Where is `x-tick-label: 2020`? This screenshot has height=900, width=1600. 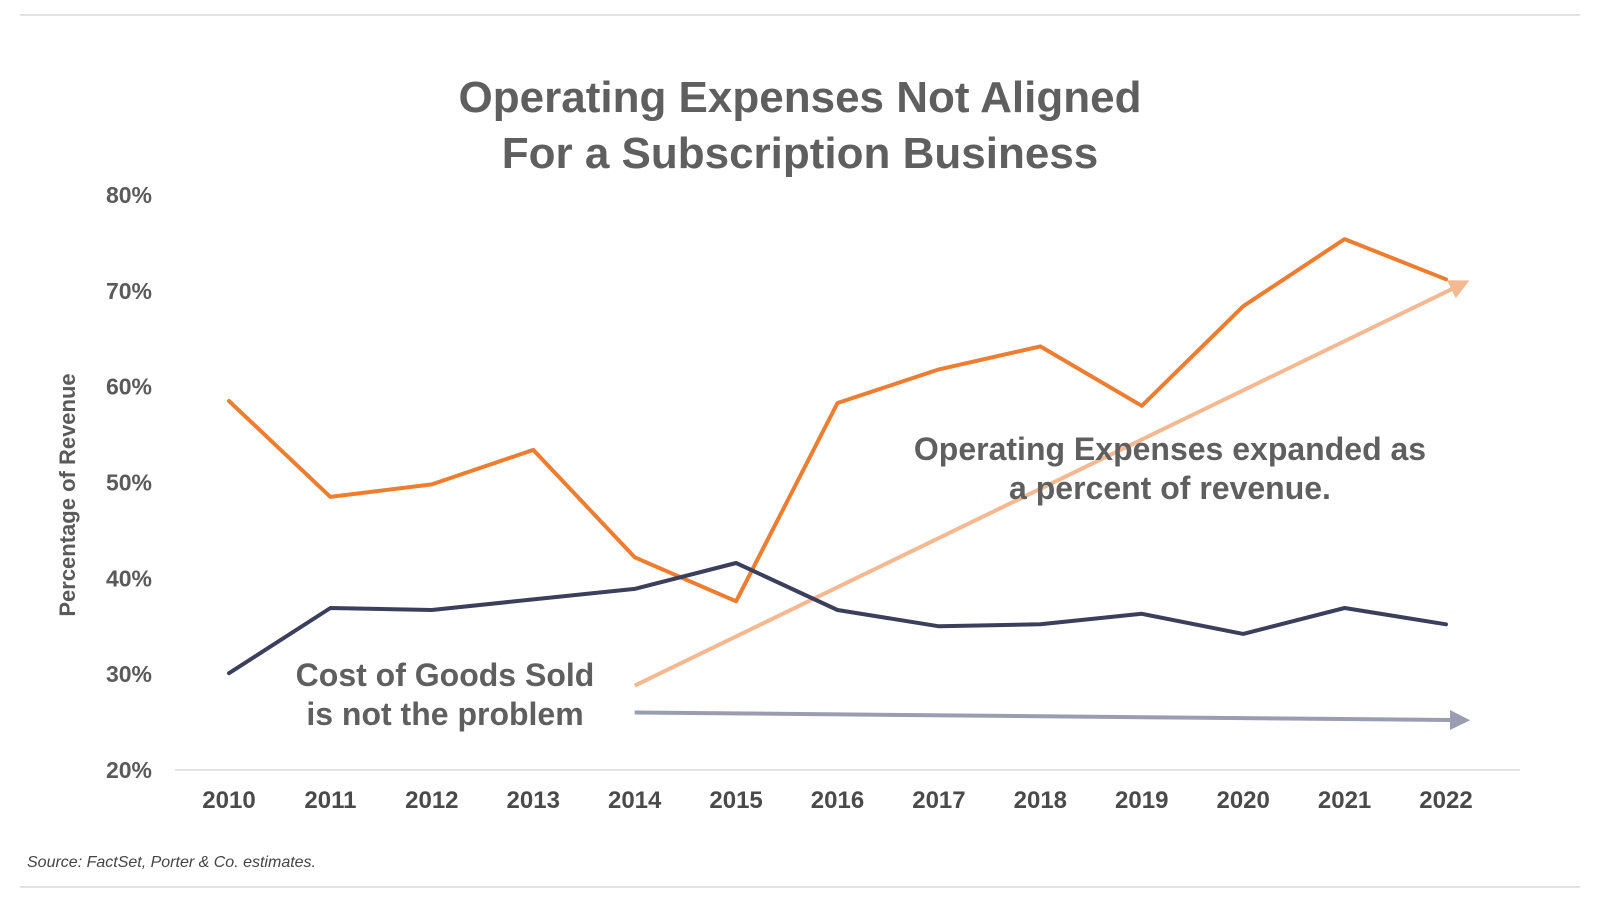 x-tick-label: 2020 is located at coordinates (1242, 800).